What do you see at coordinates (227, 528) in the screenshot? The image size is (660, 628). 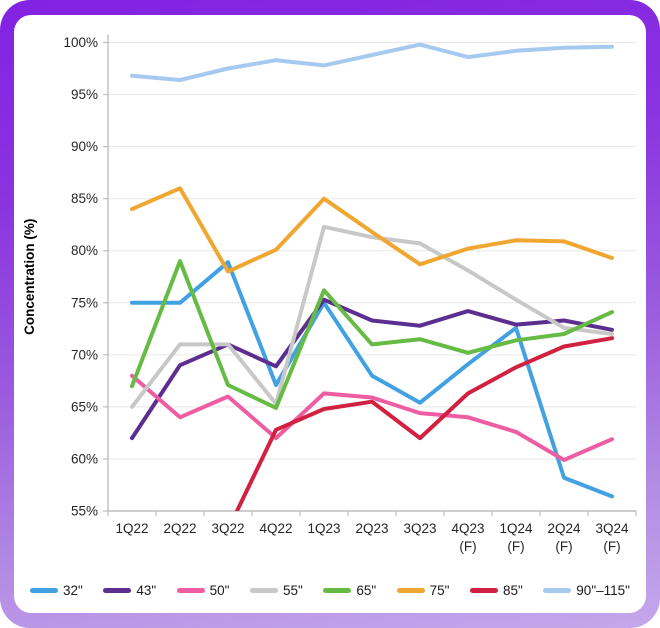 I see `x-tick-label: 3Q22` at bounding box center [227, 528].